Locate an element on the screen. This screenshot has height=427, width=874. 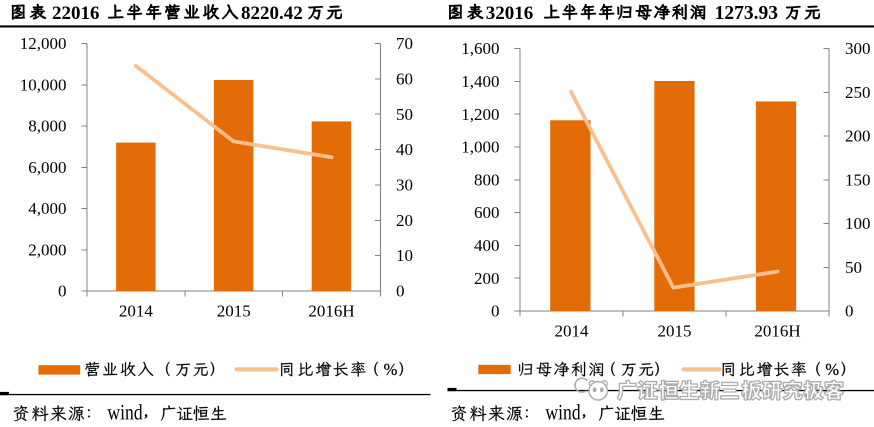
svg-text: 22016 is located at coordinates (76, 13).